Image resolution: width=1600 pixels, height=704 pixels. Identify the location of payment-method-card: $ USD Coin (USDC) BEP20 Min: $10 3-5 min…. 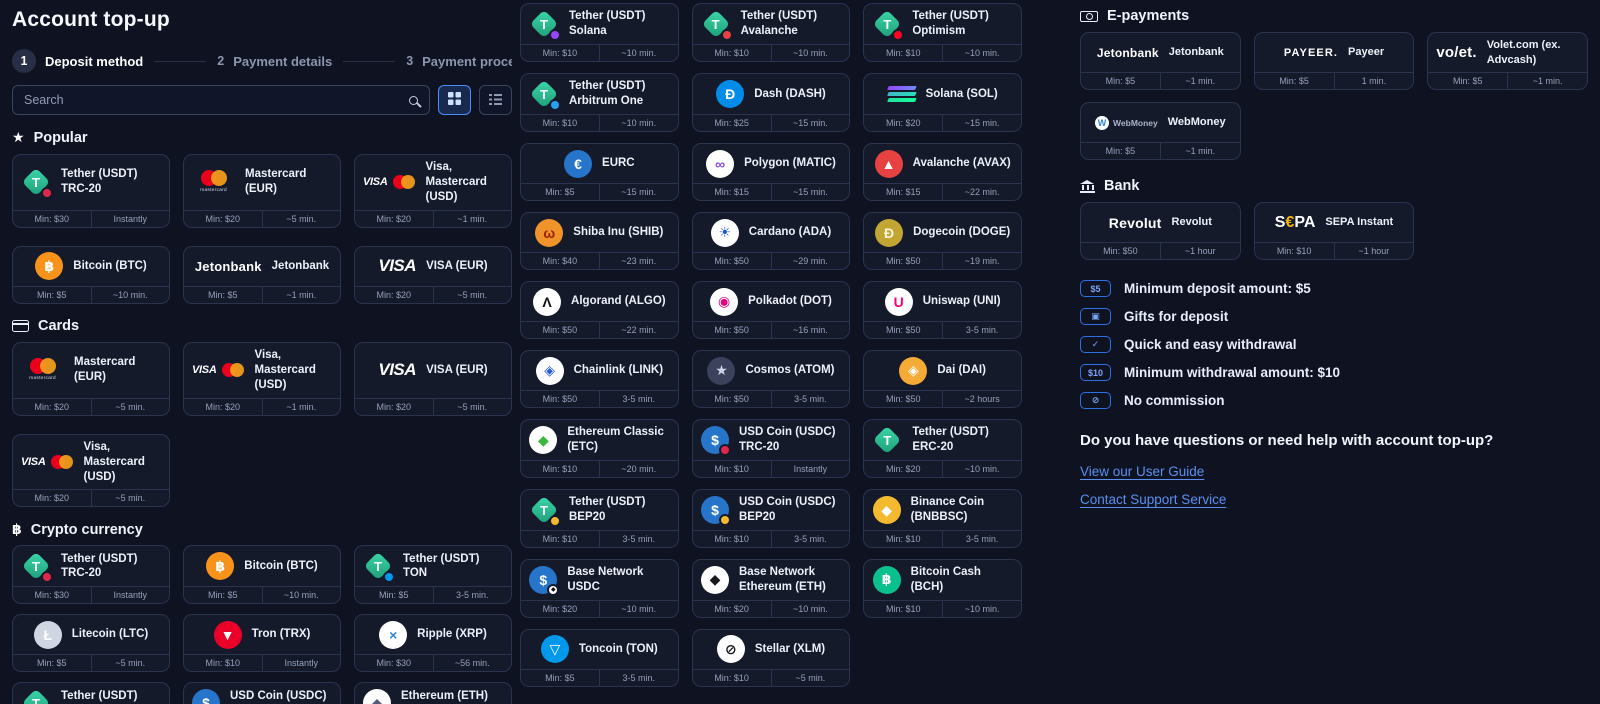
(771, 518).